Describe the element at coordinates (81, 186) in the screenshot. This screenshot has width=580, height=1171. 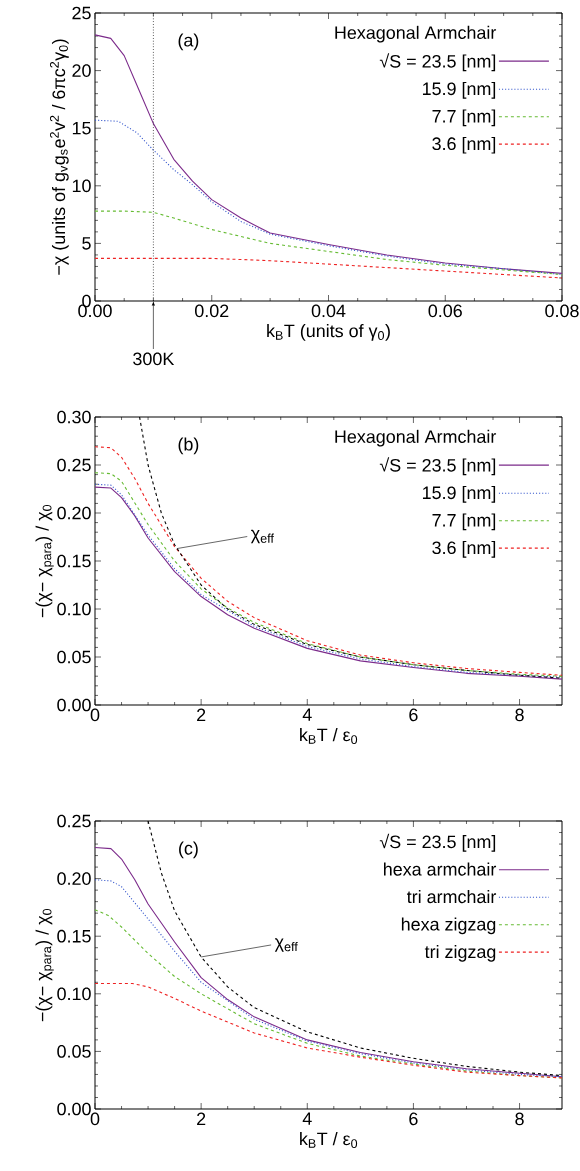
I see `y-tick-label: 10` at that location.